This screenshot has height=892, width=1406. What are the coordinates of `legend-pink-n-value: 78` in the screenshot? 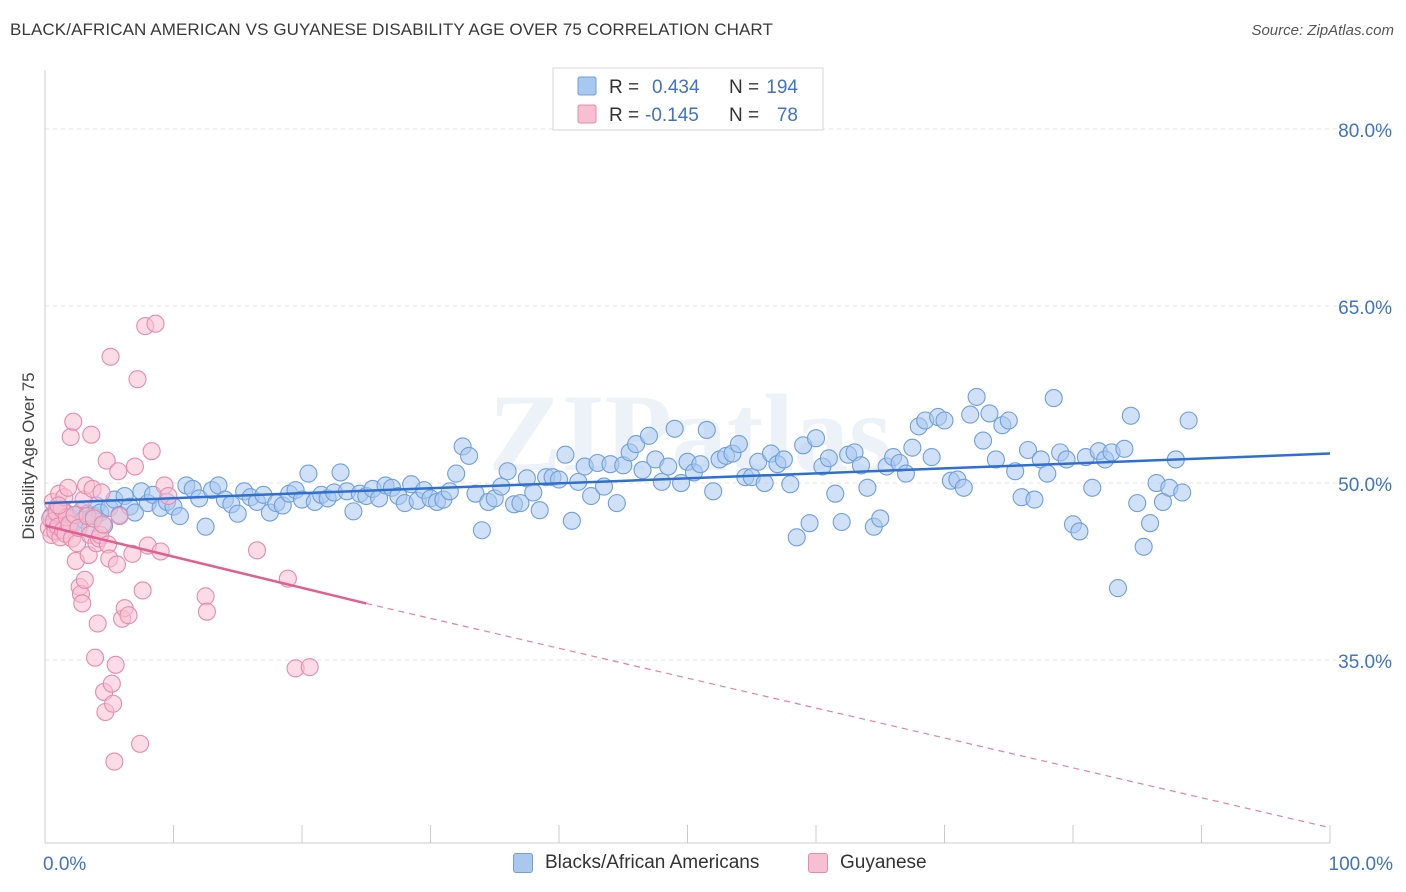 It's located at (787, 115).